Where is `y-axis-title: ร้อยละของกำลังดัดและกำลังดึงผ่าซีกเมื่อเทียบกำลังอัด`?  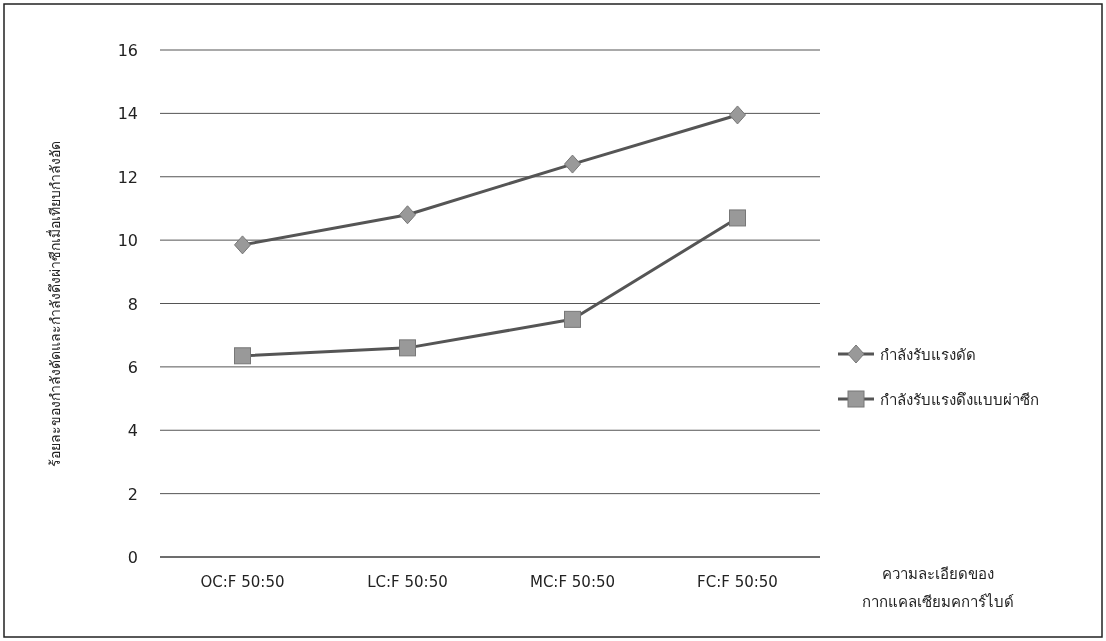
y-axis-title: ร้อยละของกำลังดัดและกำลังดึงผ่าซีกเมื่อเทียบกำลังอัด is located at coordinates (54, 303).